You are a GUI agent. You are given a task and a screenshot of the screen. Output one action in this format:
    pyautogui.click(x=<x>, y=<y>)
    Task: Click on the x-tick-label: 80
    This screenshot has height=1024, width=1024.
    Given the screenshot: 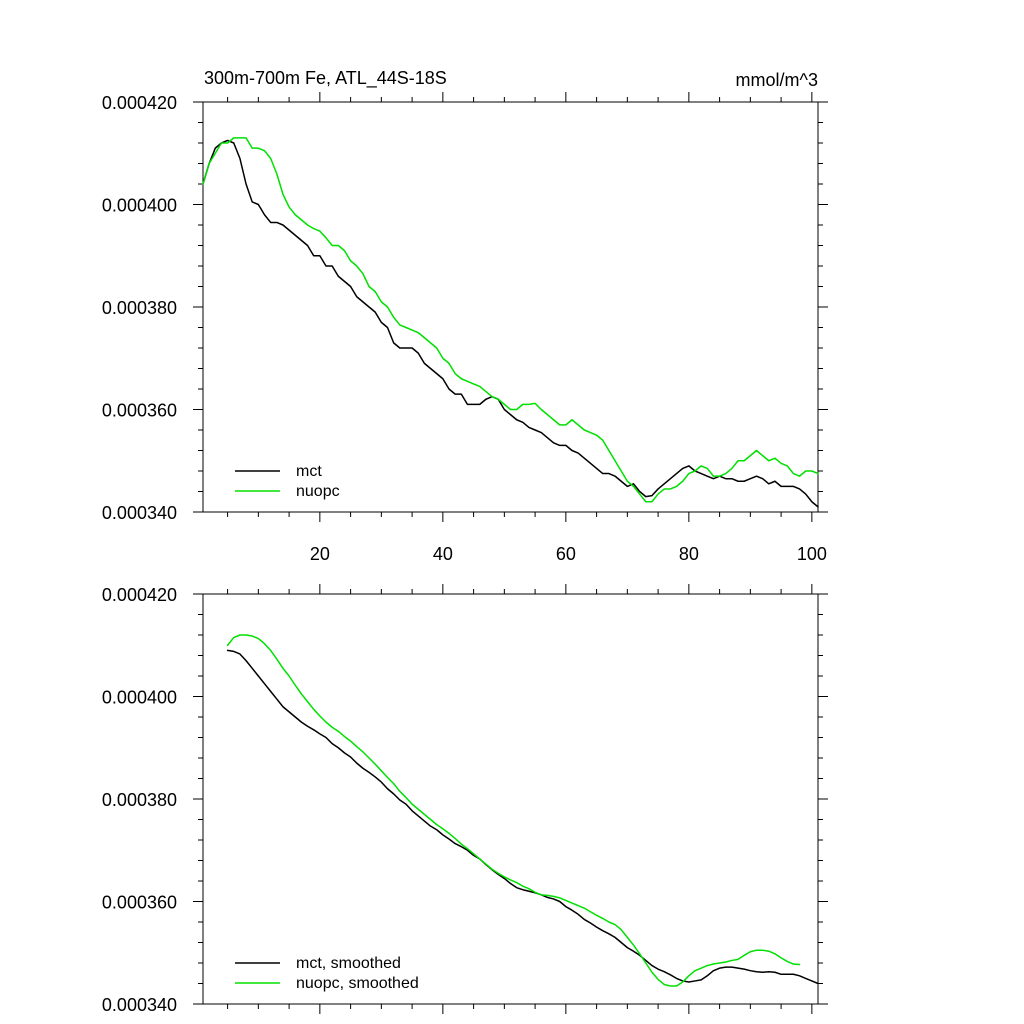 What is the action you would take?
    pyautogui.click(x=689, y=554)
    